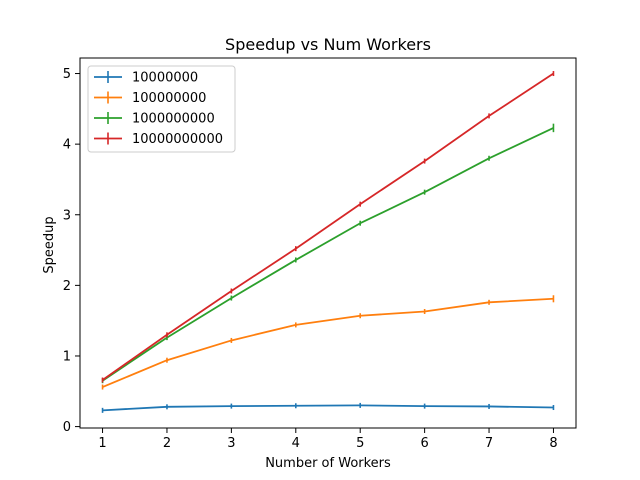 This screenshot has width=640, height=480. What do you see at coordinates (296, 443) in the screenshot?
I see `x-tick-label: 4` at bounding box center [296, 443].